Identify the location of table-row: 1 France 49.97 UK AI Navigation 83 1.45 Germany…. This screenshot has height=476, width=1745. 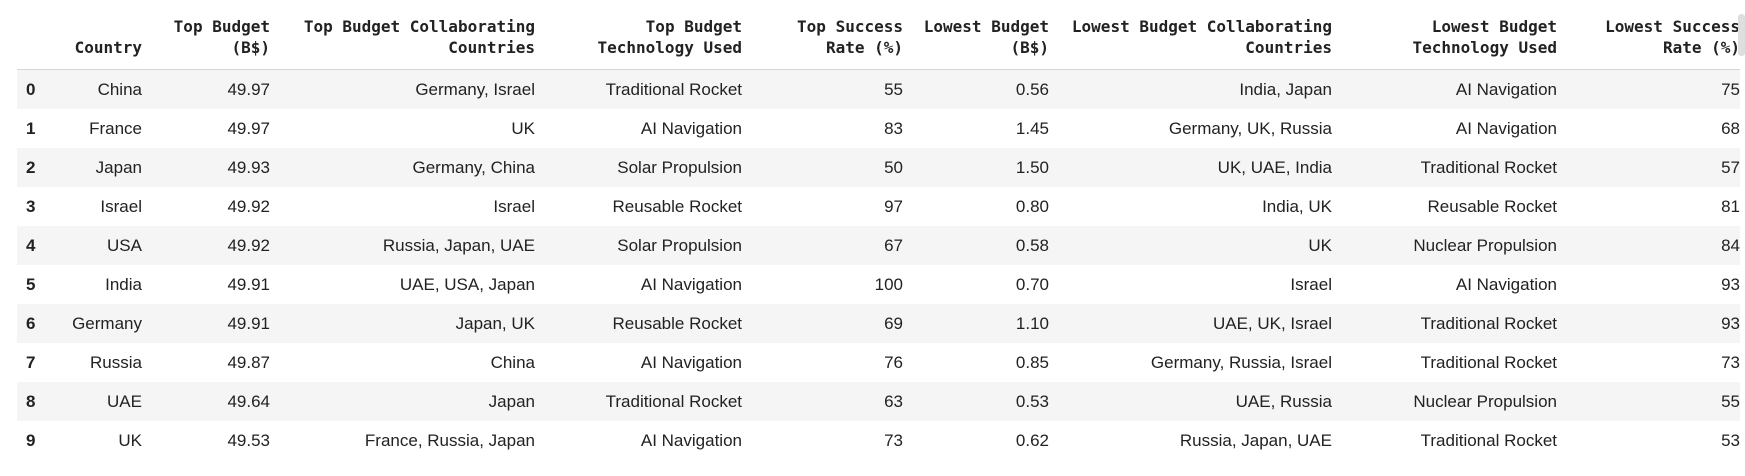
(878, 128).